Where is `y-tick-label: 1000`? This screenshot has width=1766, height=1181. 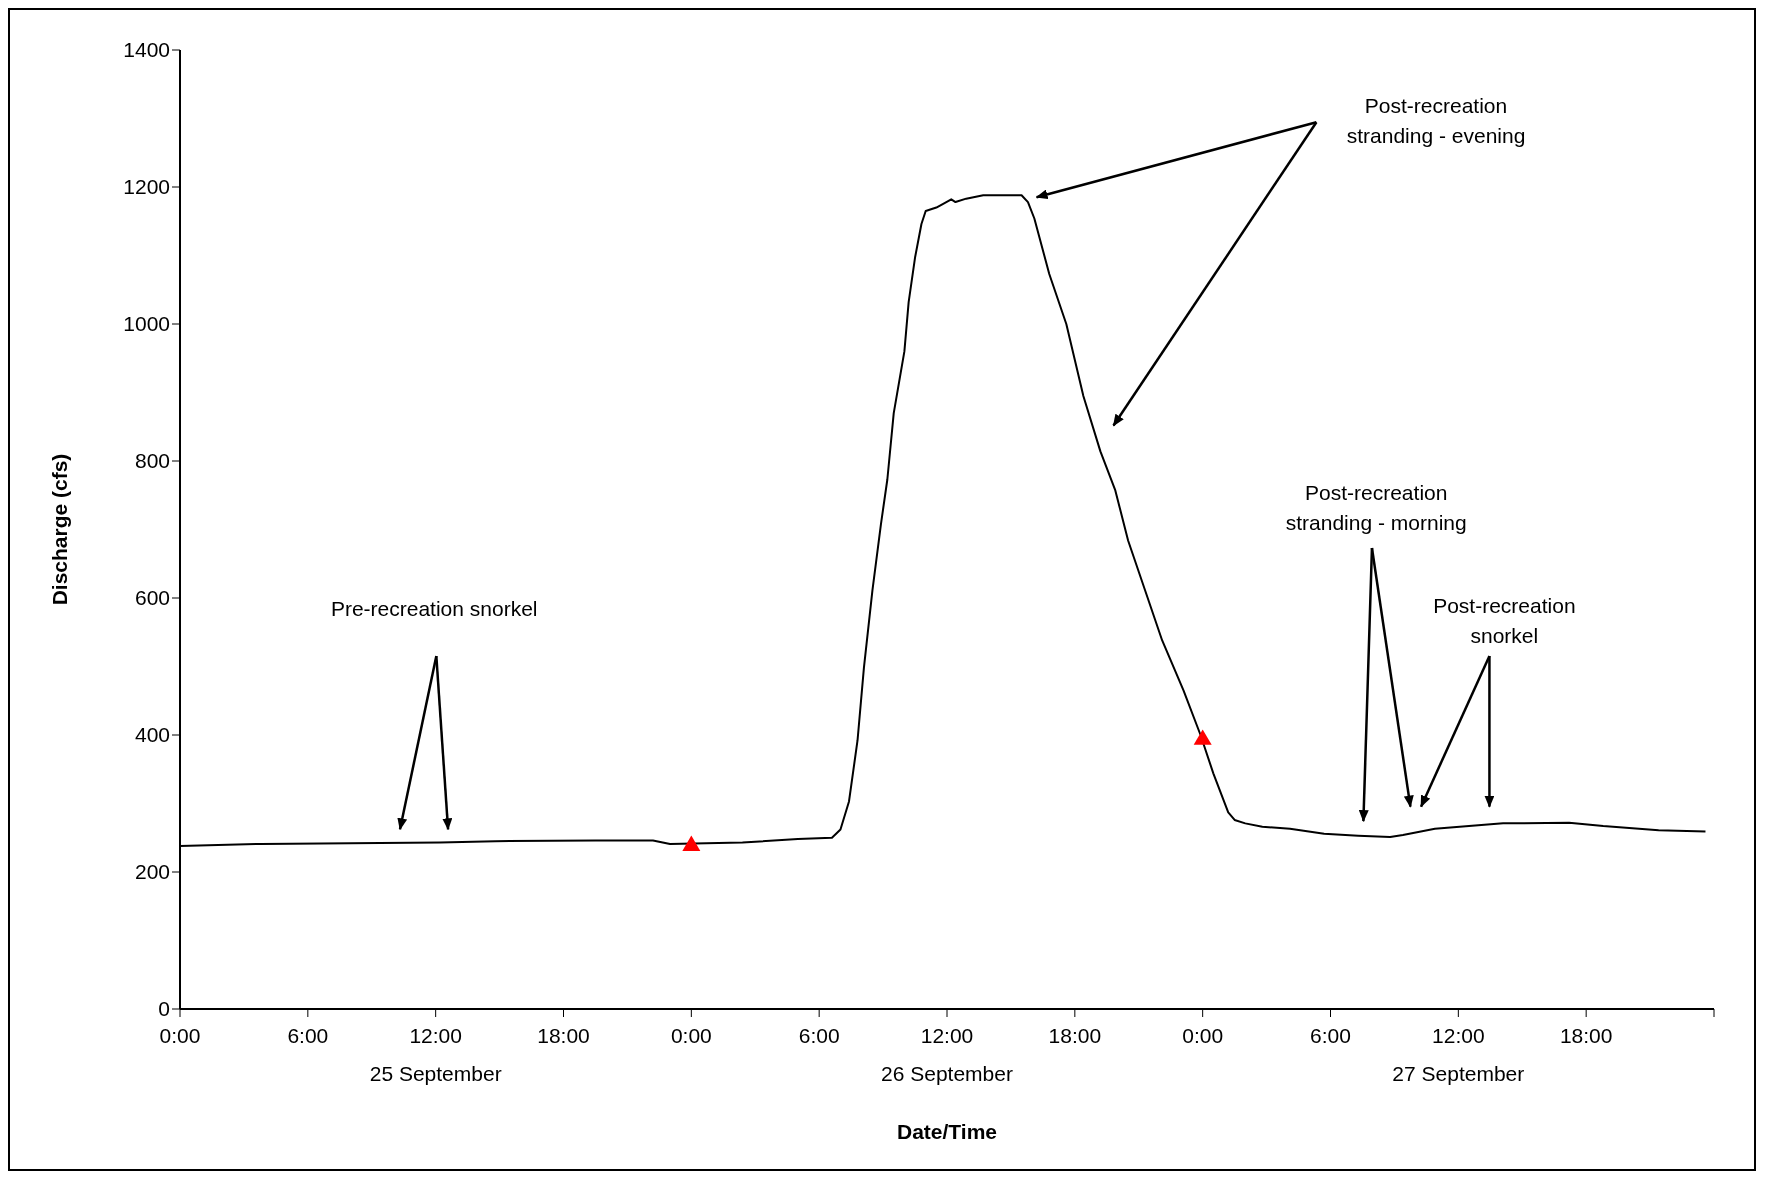
y-tick-label: 1000 is located at coordinates (146, 324).